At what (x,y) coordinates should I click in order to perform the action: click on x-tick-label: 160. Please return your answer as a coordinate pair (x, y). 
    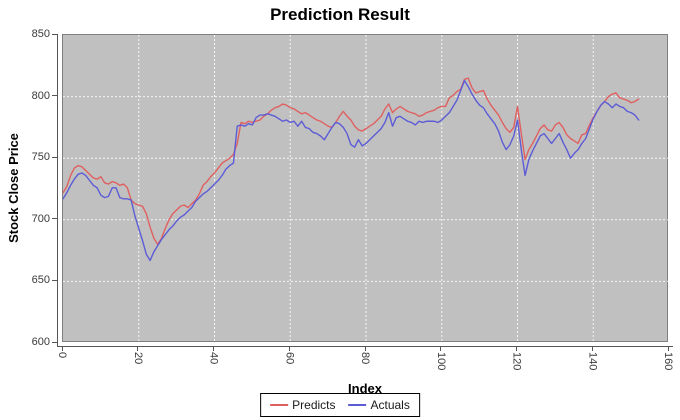
    Looking at the image, I should click on (668, 361).